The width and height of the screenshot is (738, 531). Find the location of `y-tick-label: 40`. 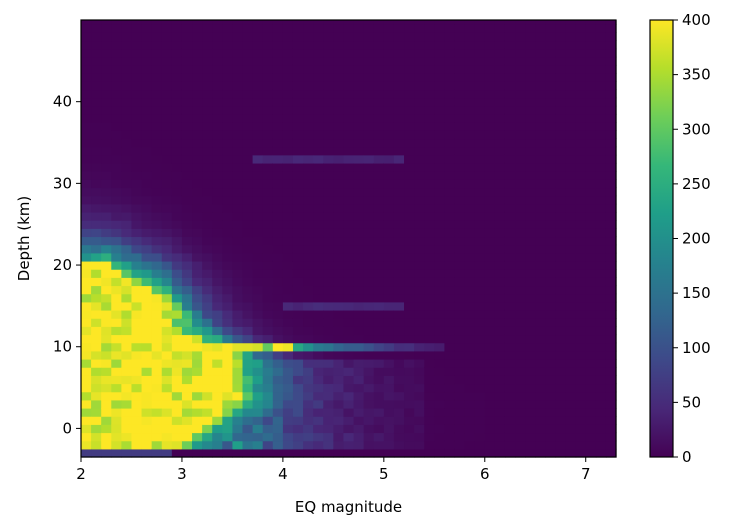

y-tick-label: 40 is located at coordinates (62, 102).